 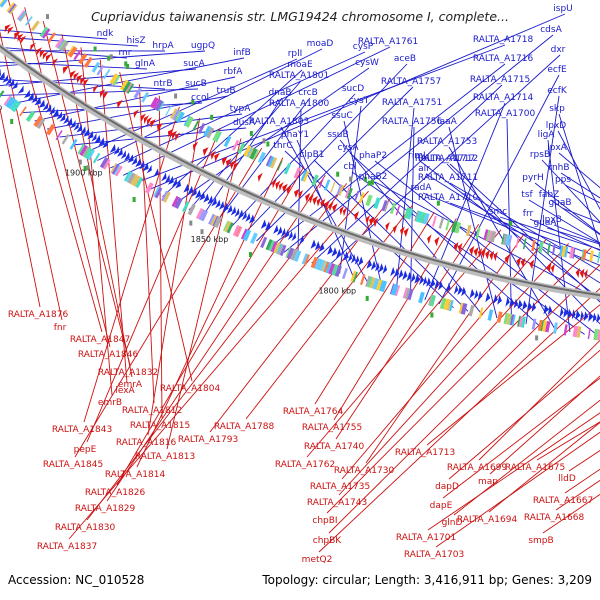 I want to click on reverse-gene-label: RALTA_A1762, so click(x=305, y=465).